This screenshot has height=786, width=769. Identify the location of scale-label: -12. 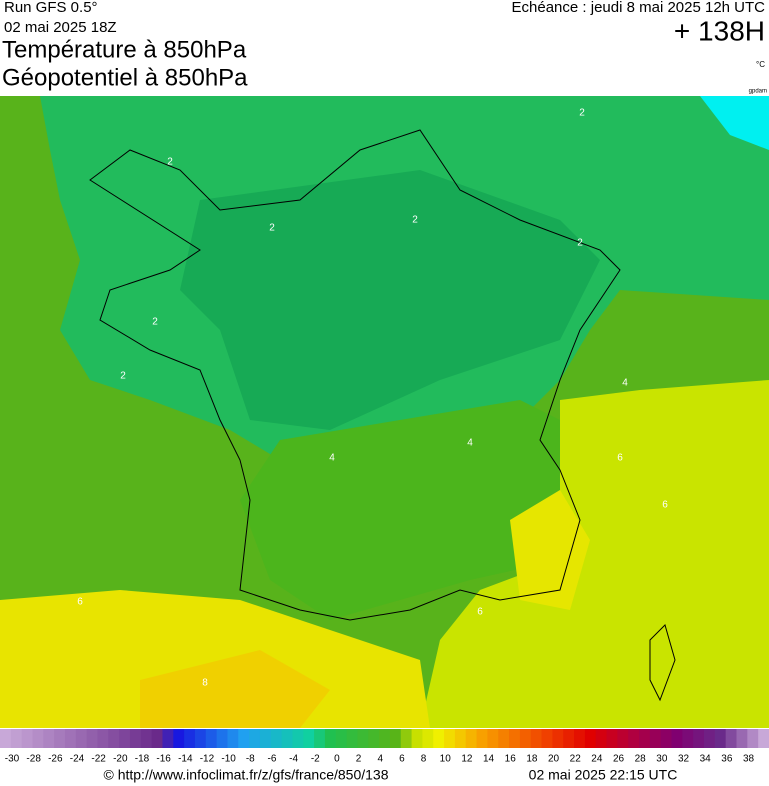
(207, 759).